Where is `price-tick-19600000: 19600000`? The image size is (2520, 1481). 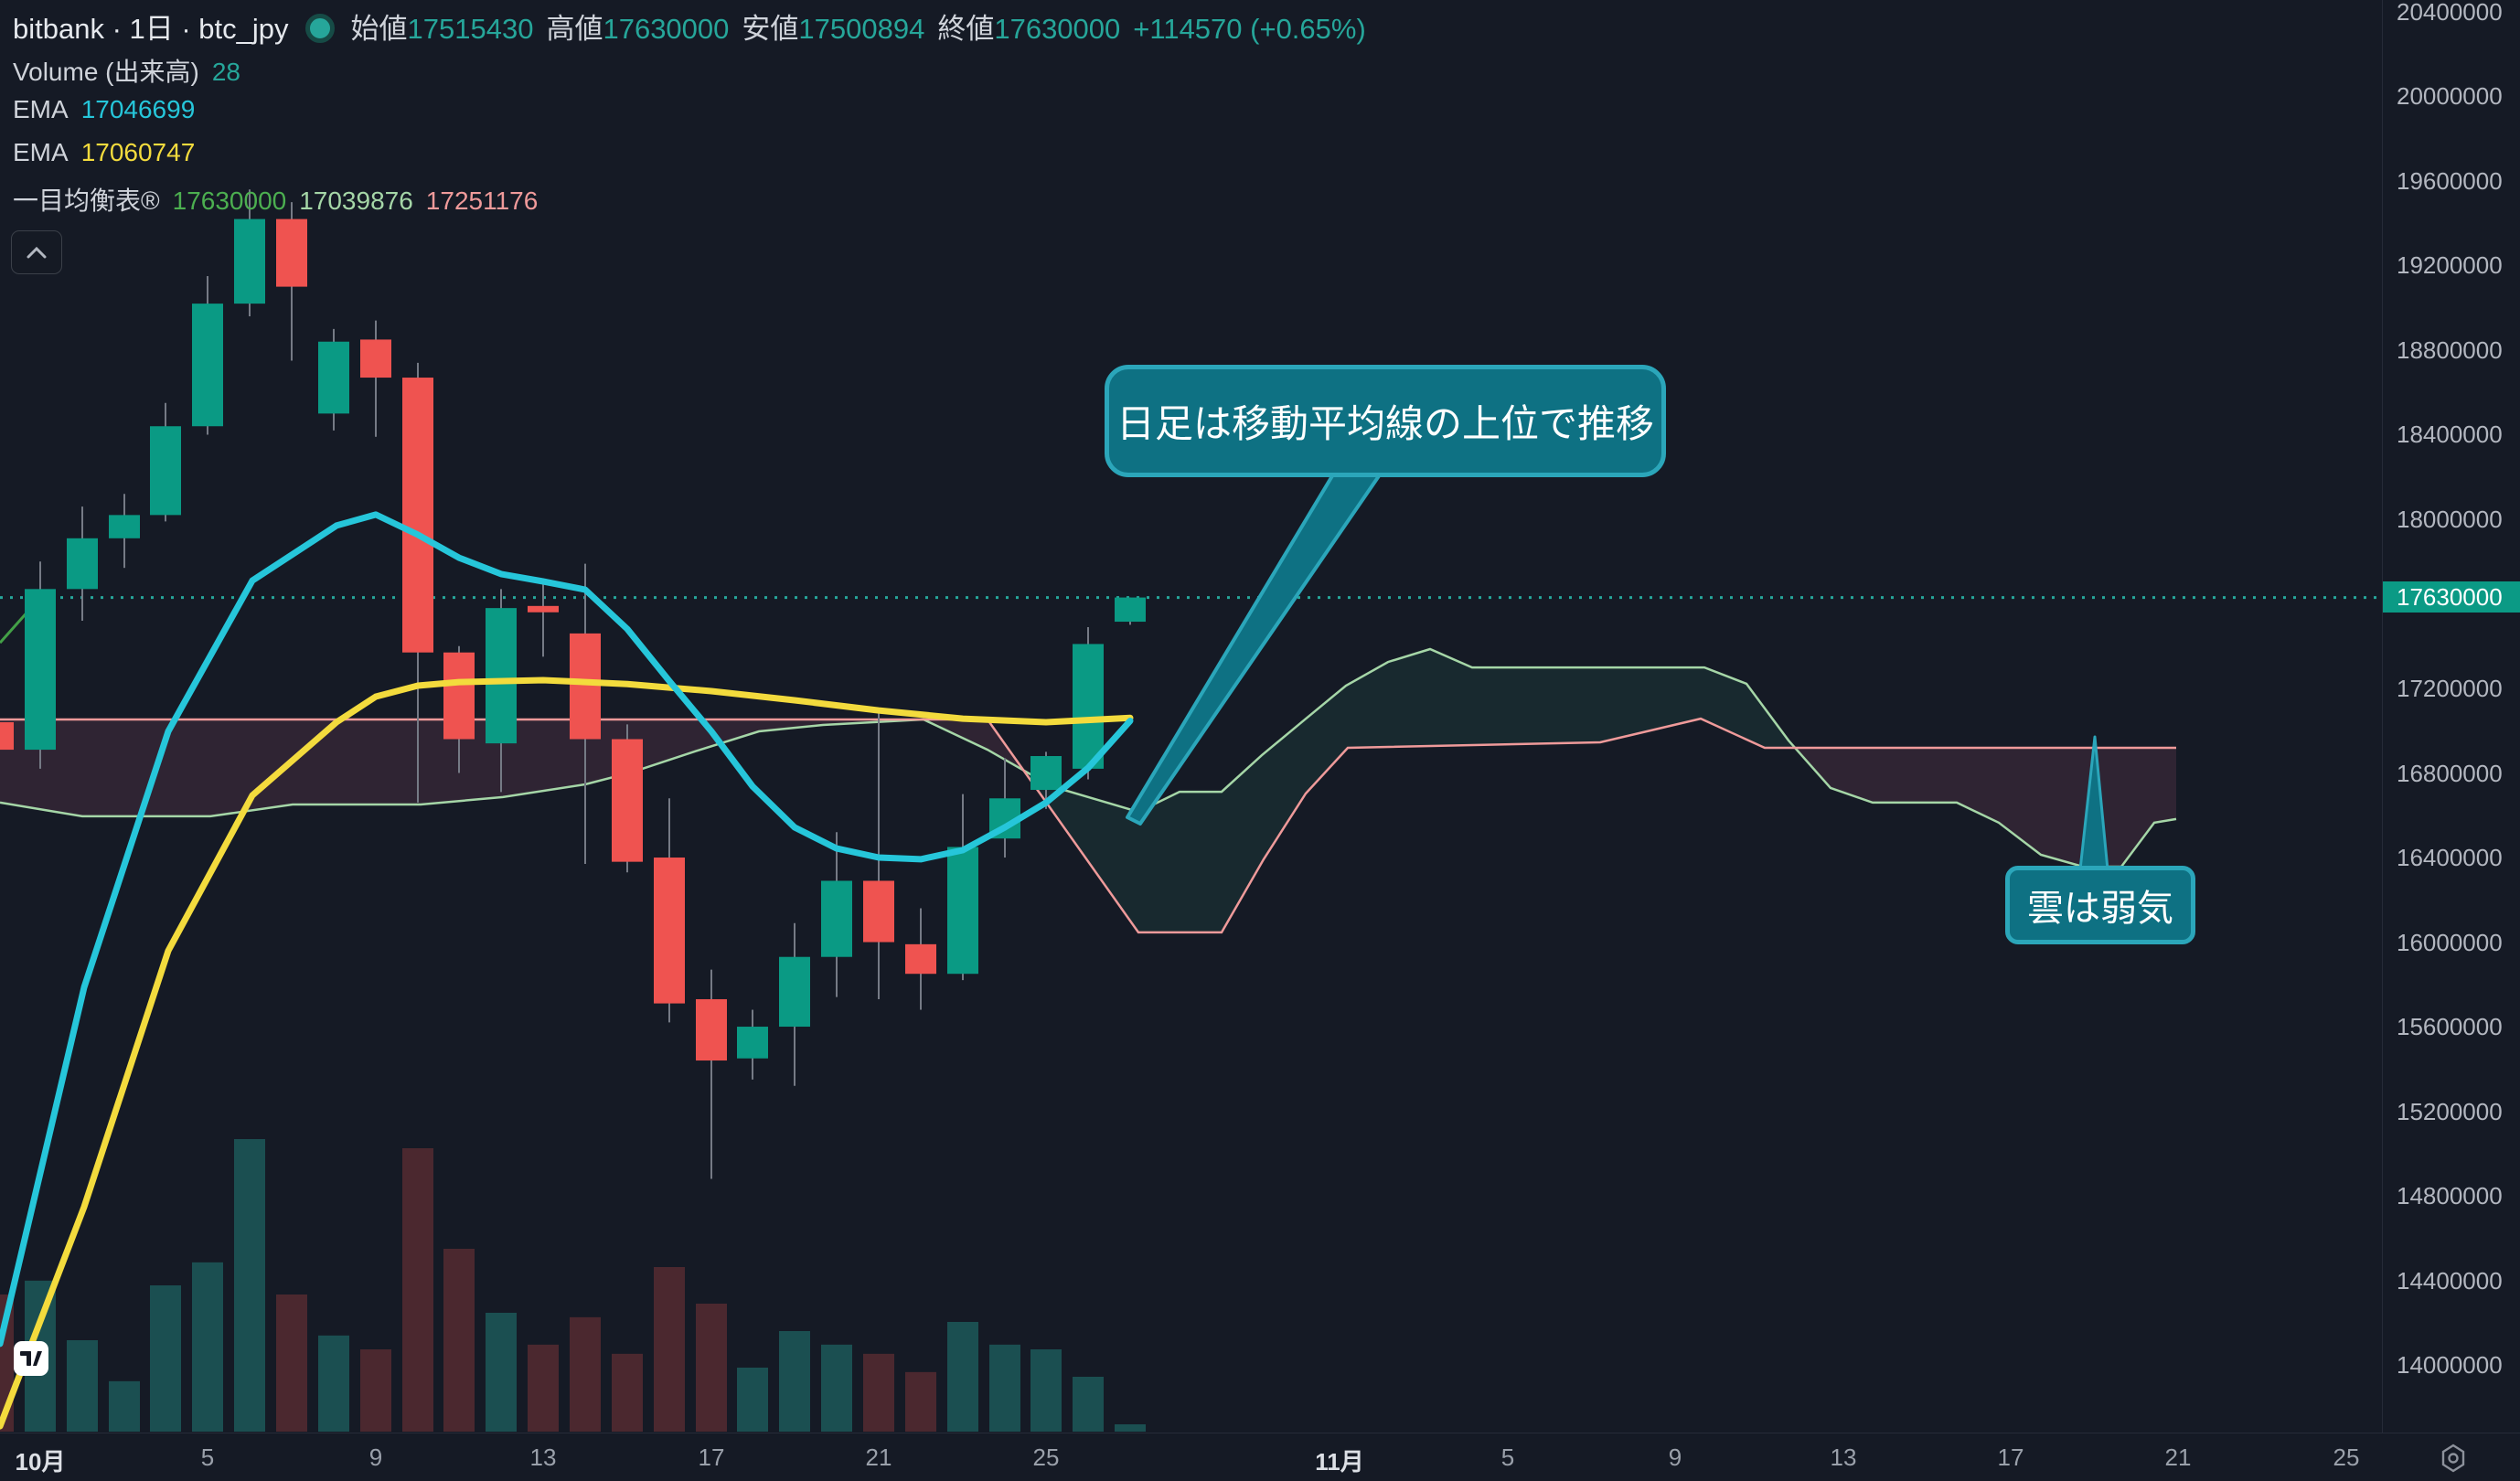
price-tick-19600000: 19600000 is located at coordinates (2450, 180).